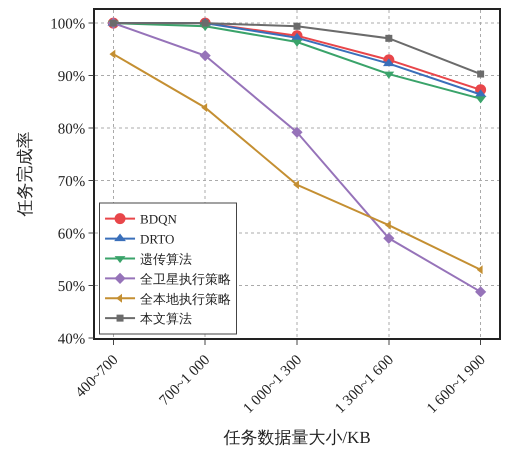 Image resolution: width=511 pixels, height=452 pixels. Describe the element at coordinates (68, 24) in the screenshot. I see `y-tick-label: 100%` at that location.